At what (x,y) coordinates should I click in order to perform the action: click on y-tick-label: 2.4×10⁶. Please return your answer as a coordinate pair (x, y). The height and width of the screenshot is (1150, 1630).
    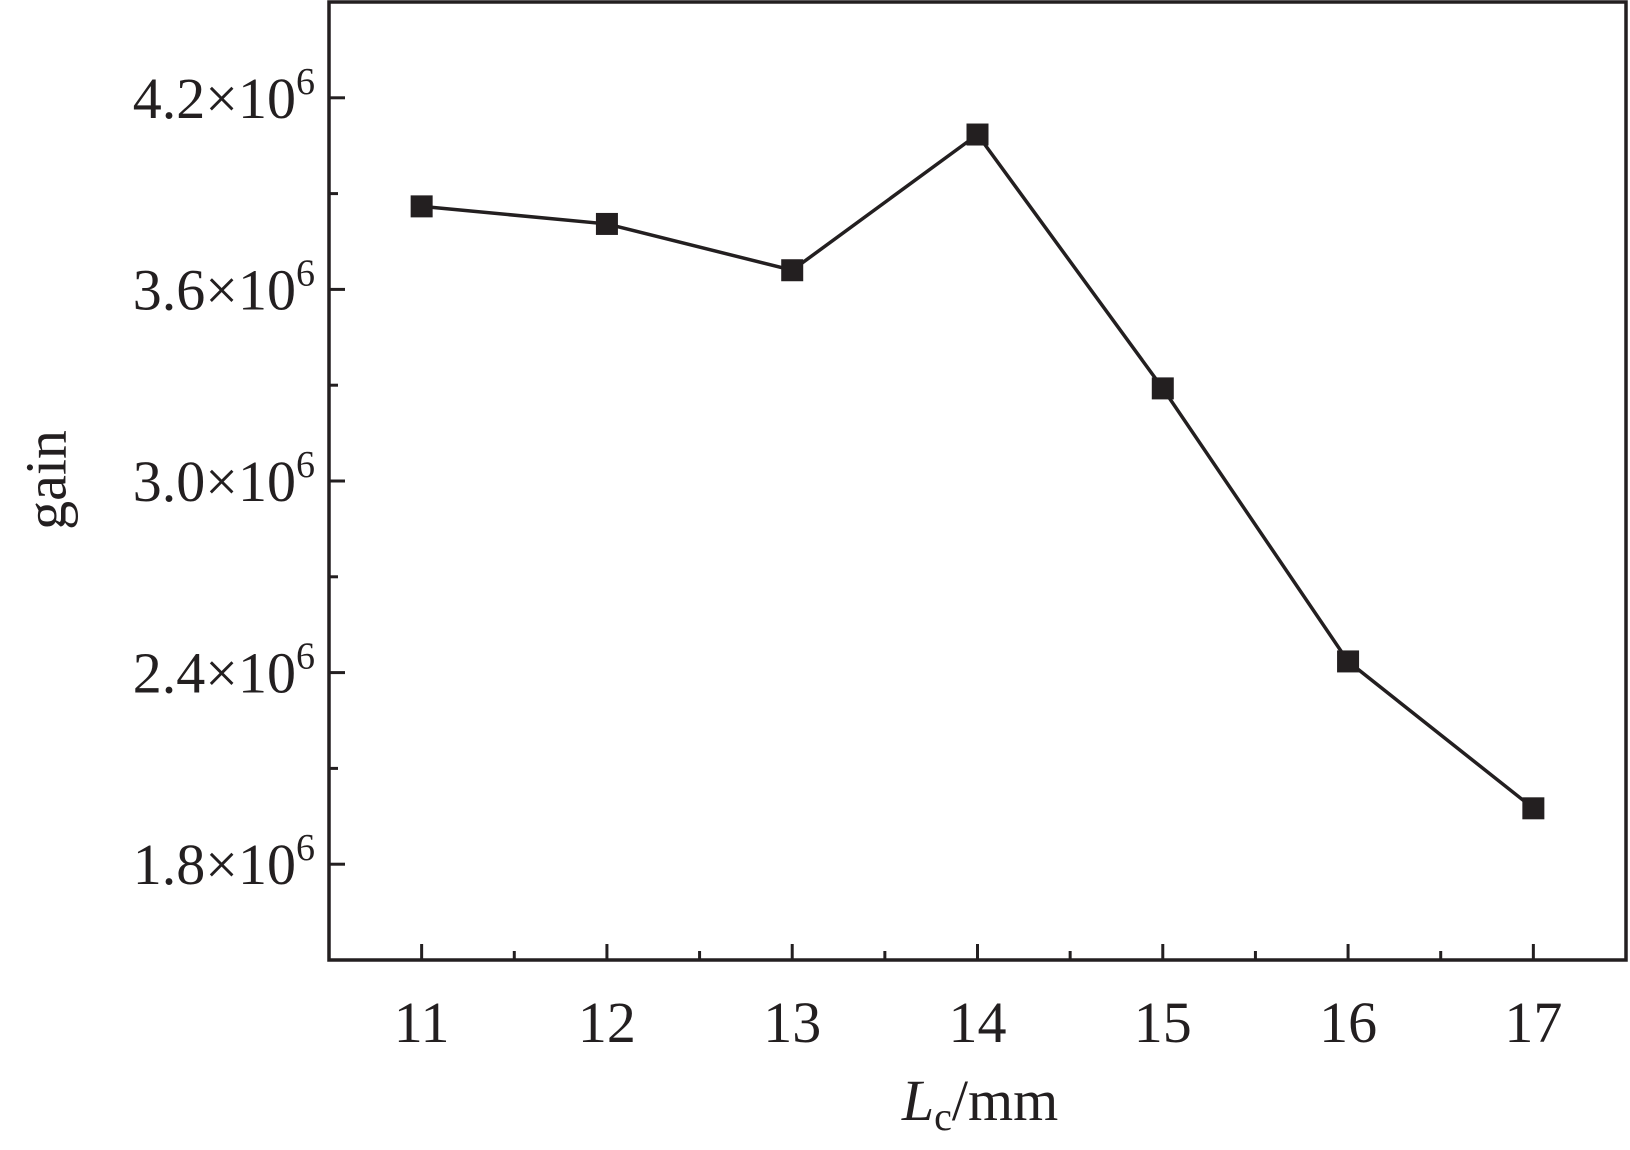
    Looking at the image, I should click on (224, 671).